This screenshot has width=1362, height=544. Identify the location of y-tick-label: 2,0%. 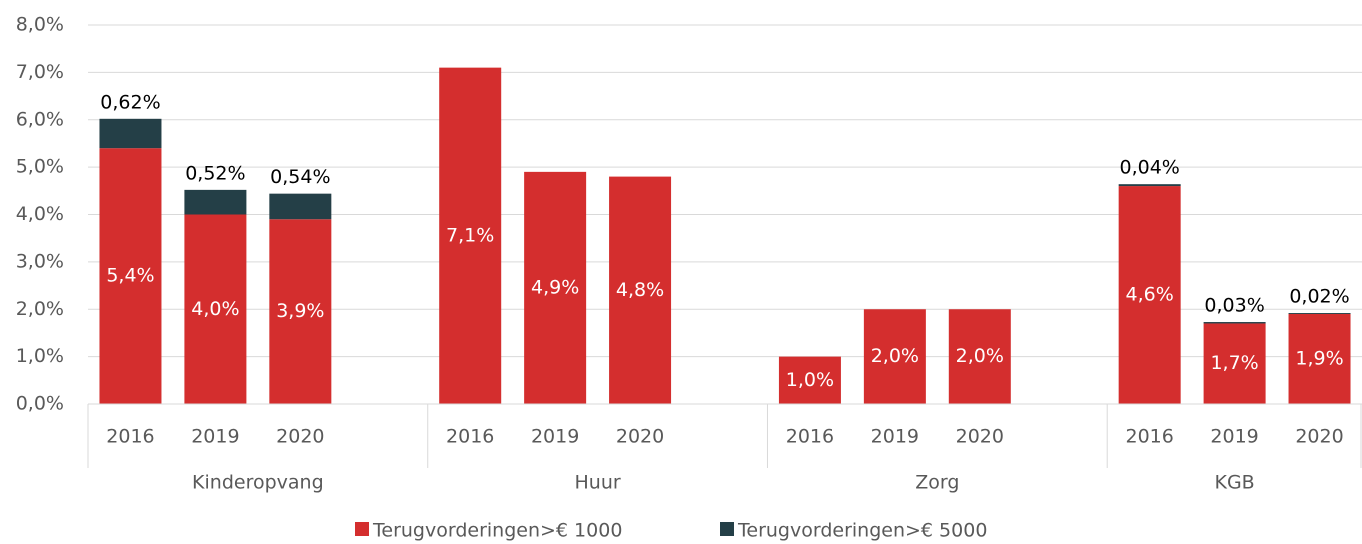
(40, 309).